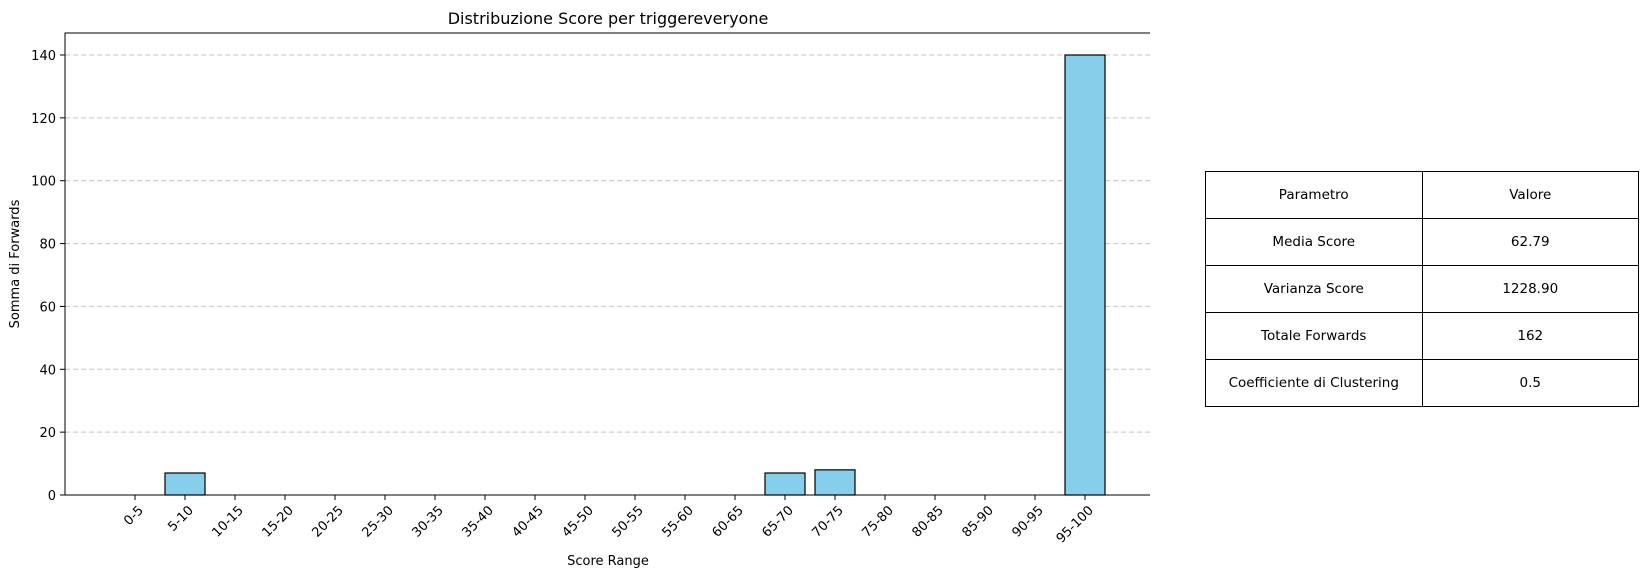 The width and height of the screenshot is (1648, 578). What do you see at coordinates (1530, 383) in the screenshot?
I see `table-cell-value: 0.5` at bounding box center [1530, 383].